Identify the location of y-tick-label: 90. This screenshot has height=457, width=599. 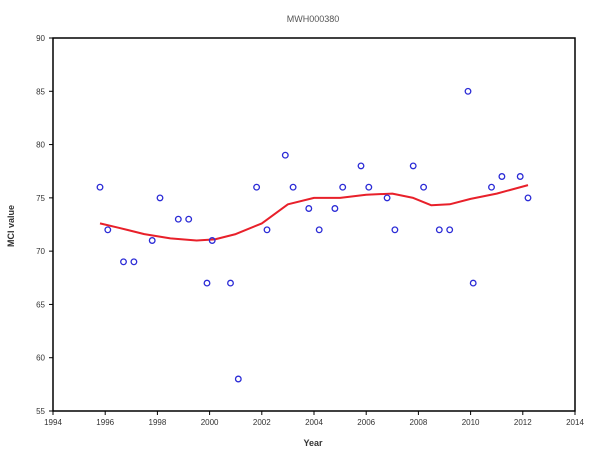
(40, 38).